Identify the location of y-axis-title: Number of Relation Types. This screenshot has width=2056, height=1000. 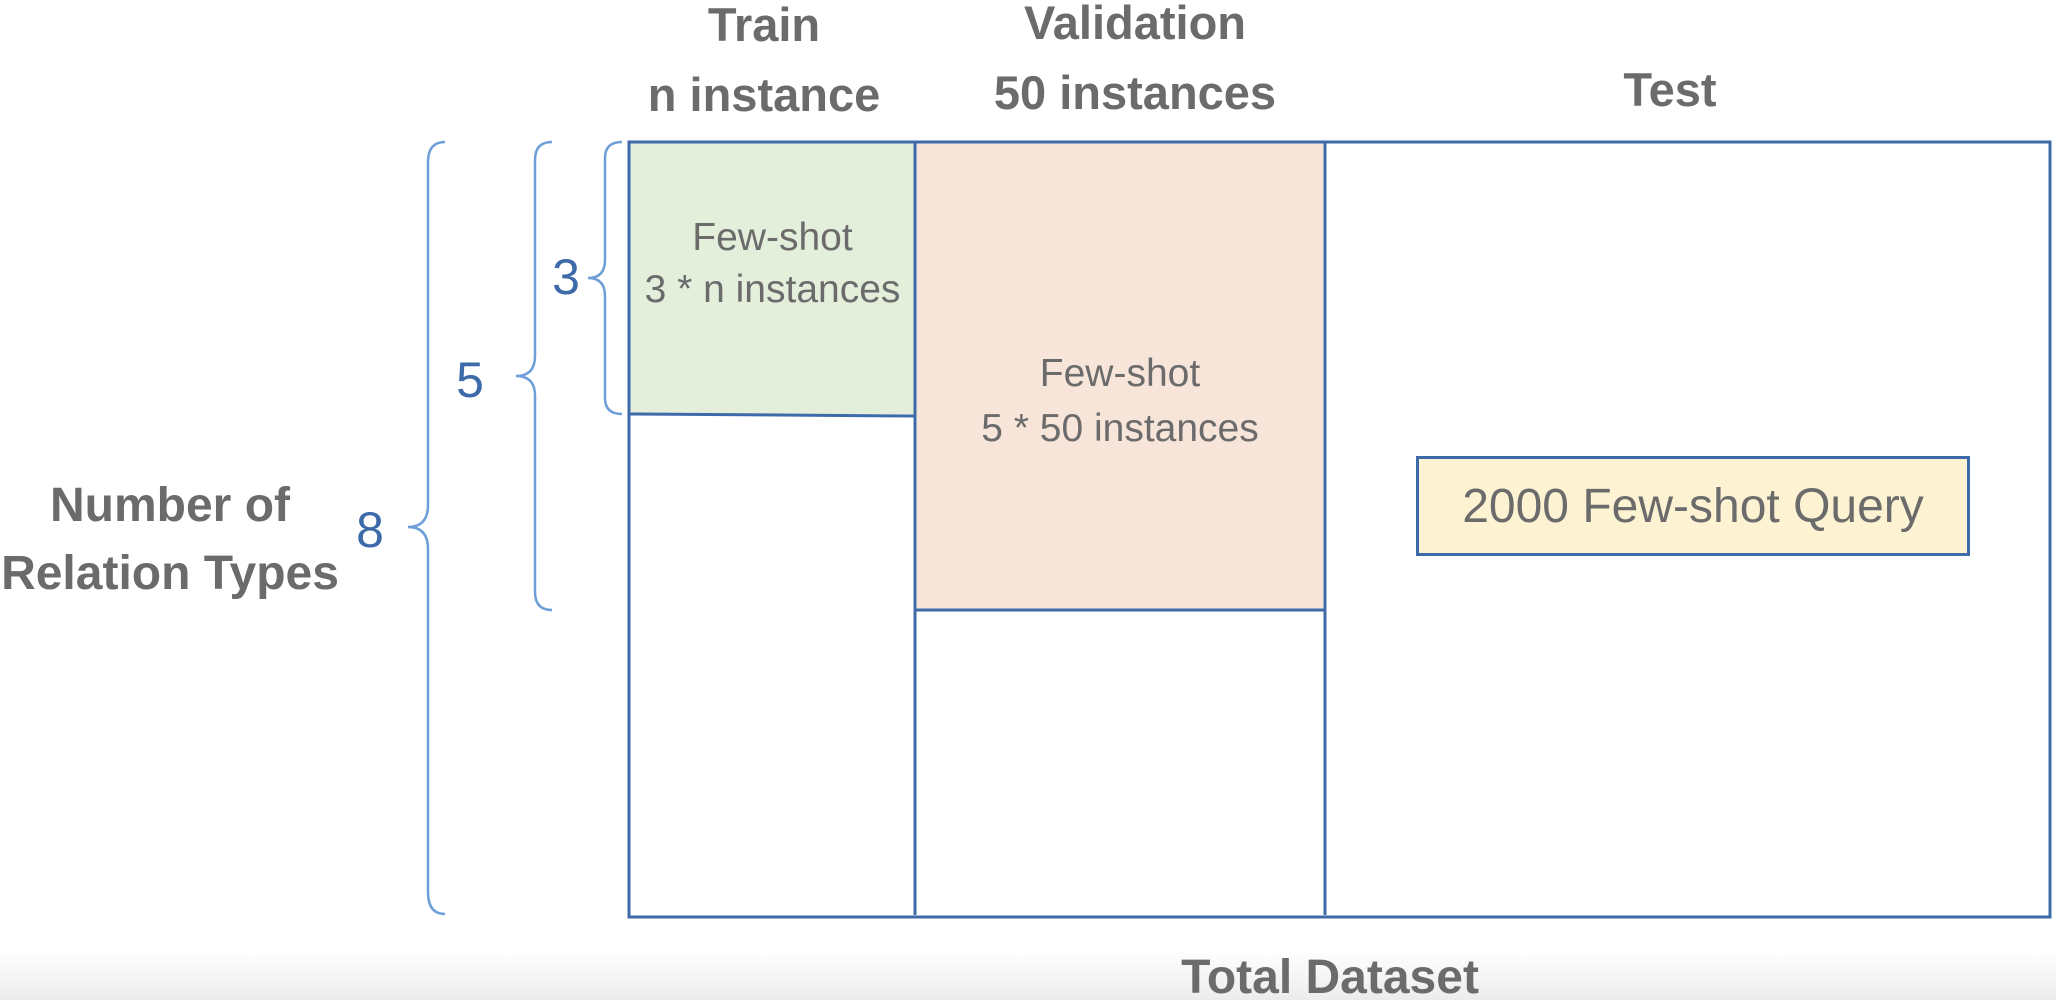
(177, 540).